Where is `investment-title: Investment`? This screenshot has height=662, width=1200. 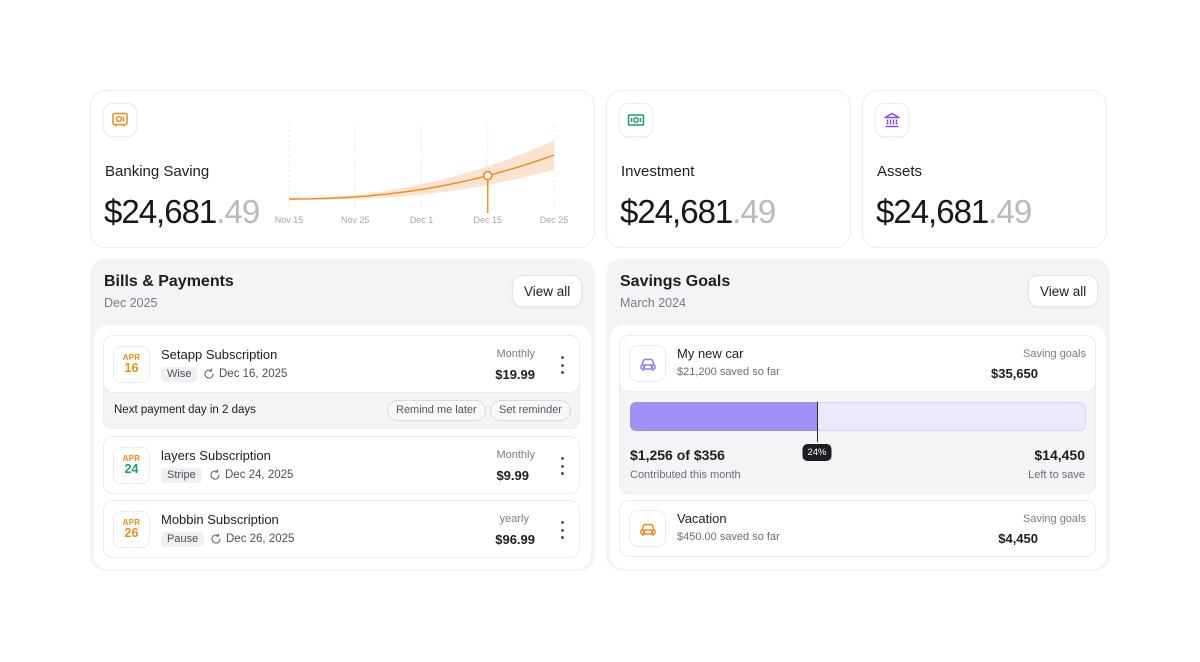
investment-title: Investment is located at coordinates (658, 171).